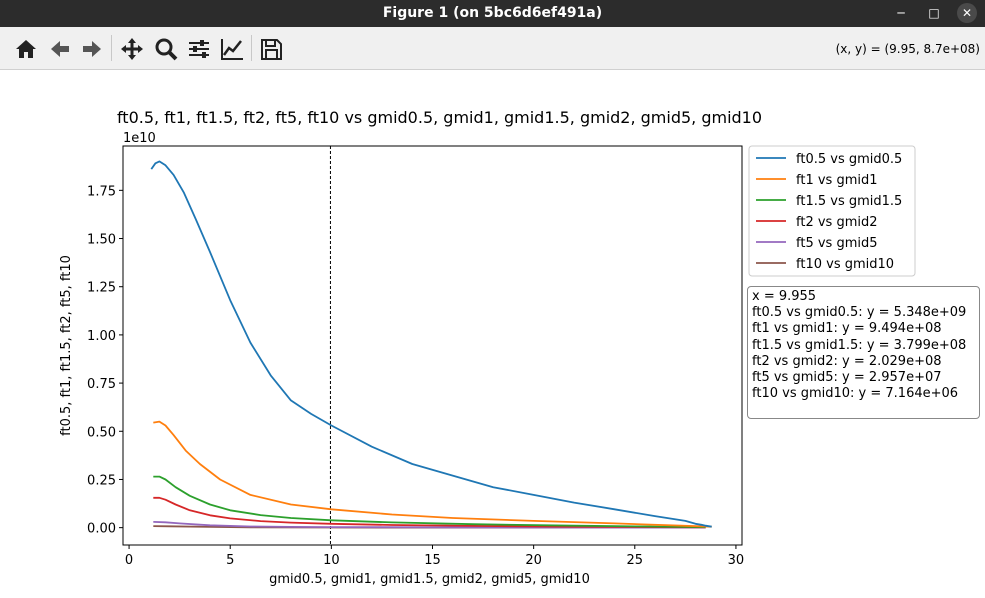 Image resolution: width=985 pixels, height=598 pixels. Describe the element at coordinates (139, 138) in the screenshot. I see `y-offset-label: 1e10` at that location.